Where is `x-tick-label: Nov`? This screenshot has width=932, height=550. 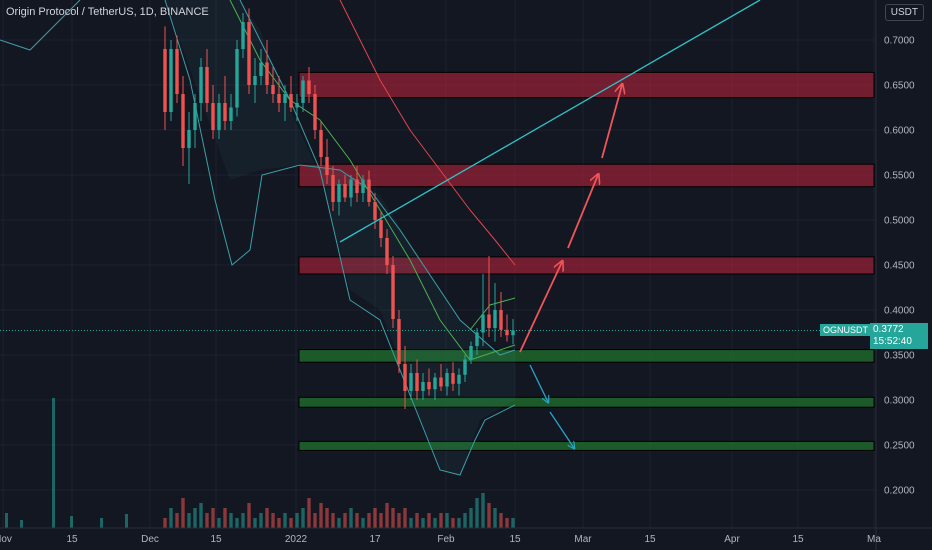
x-tick-label: Nov is located at coordinates (6, 539).